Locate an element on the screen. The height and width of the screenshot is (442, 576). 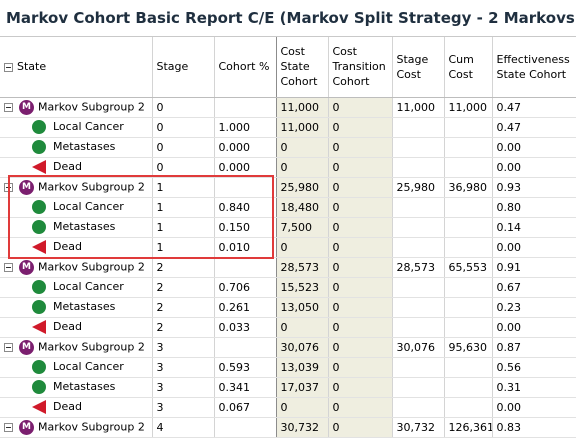
cohort-cell: 0.261 is located at coordinates (245, 307).